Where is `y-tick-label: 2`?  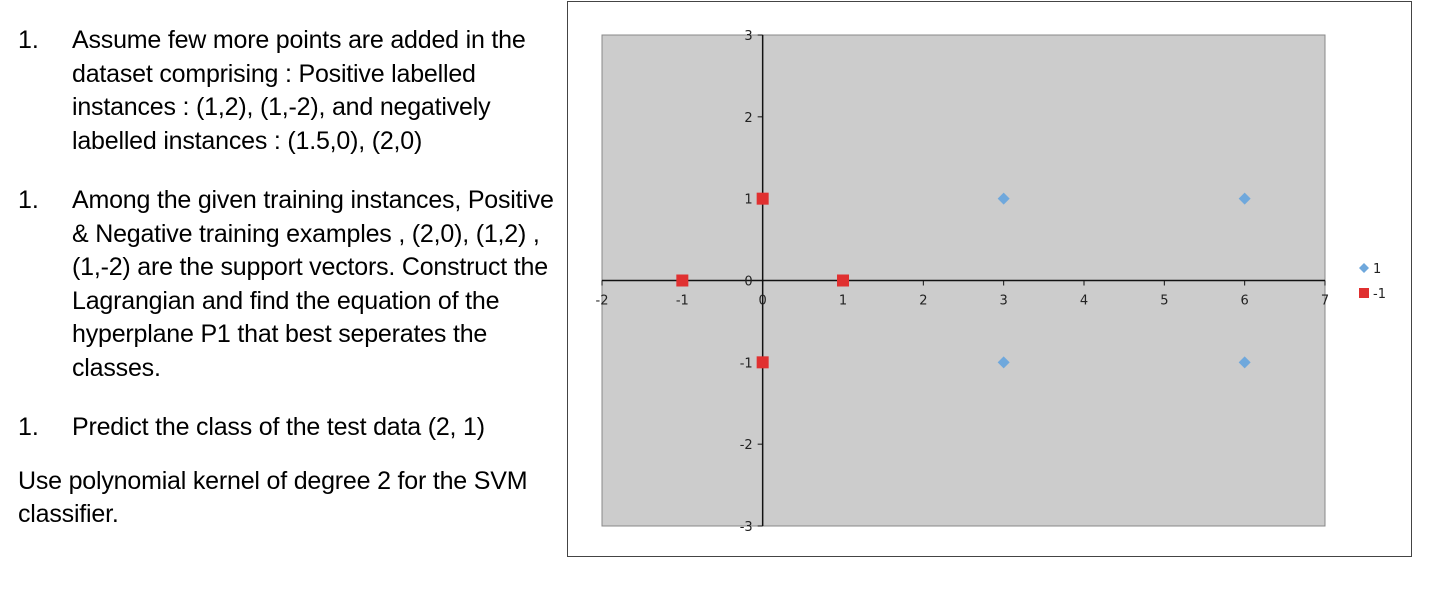 y-tick-label: 2 is located at coordinates (748, 118).